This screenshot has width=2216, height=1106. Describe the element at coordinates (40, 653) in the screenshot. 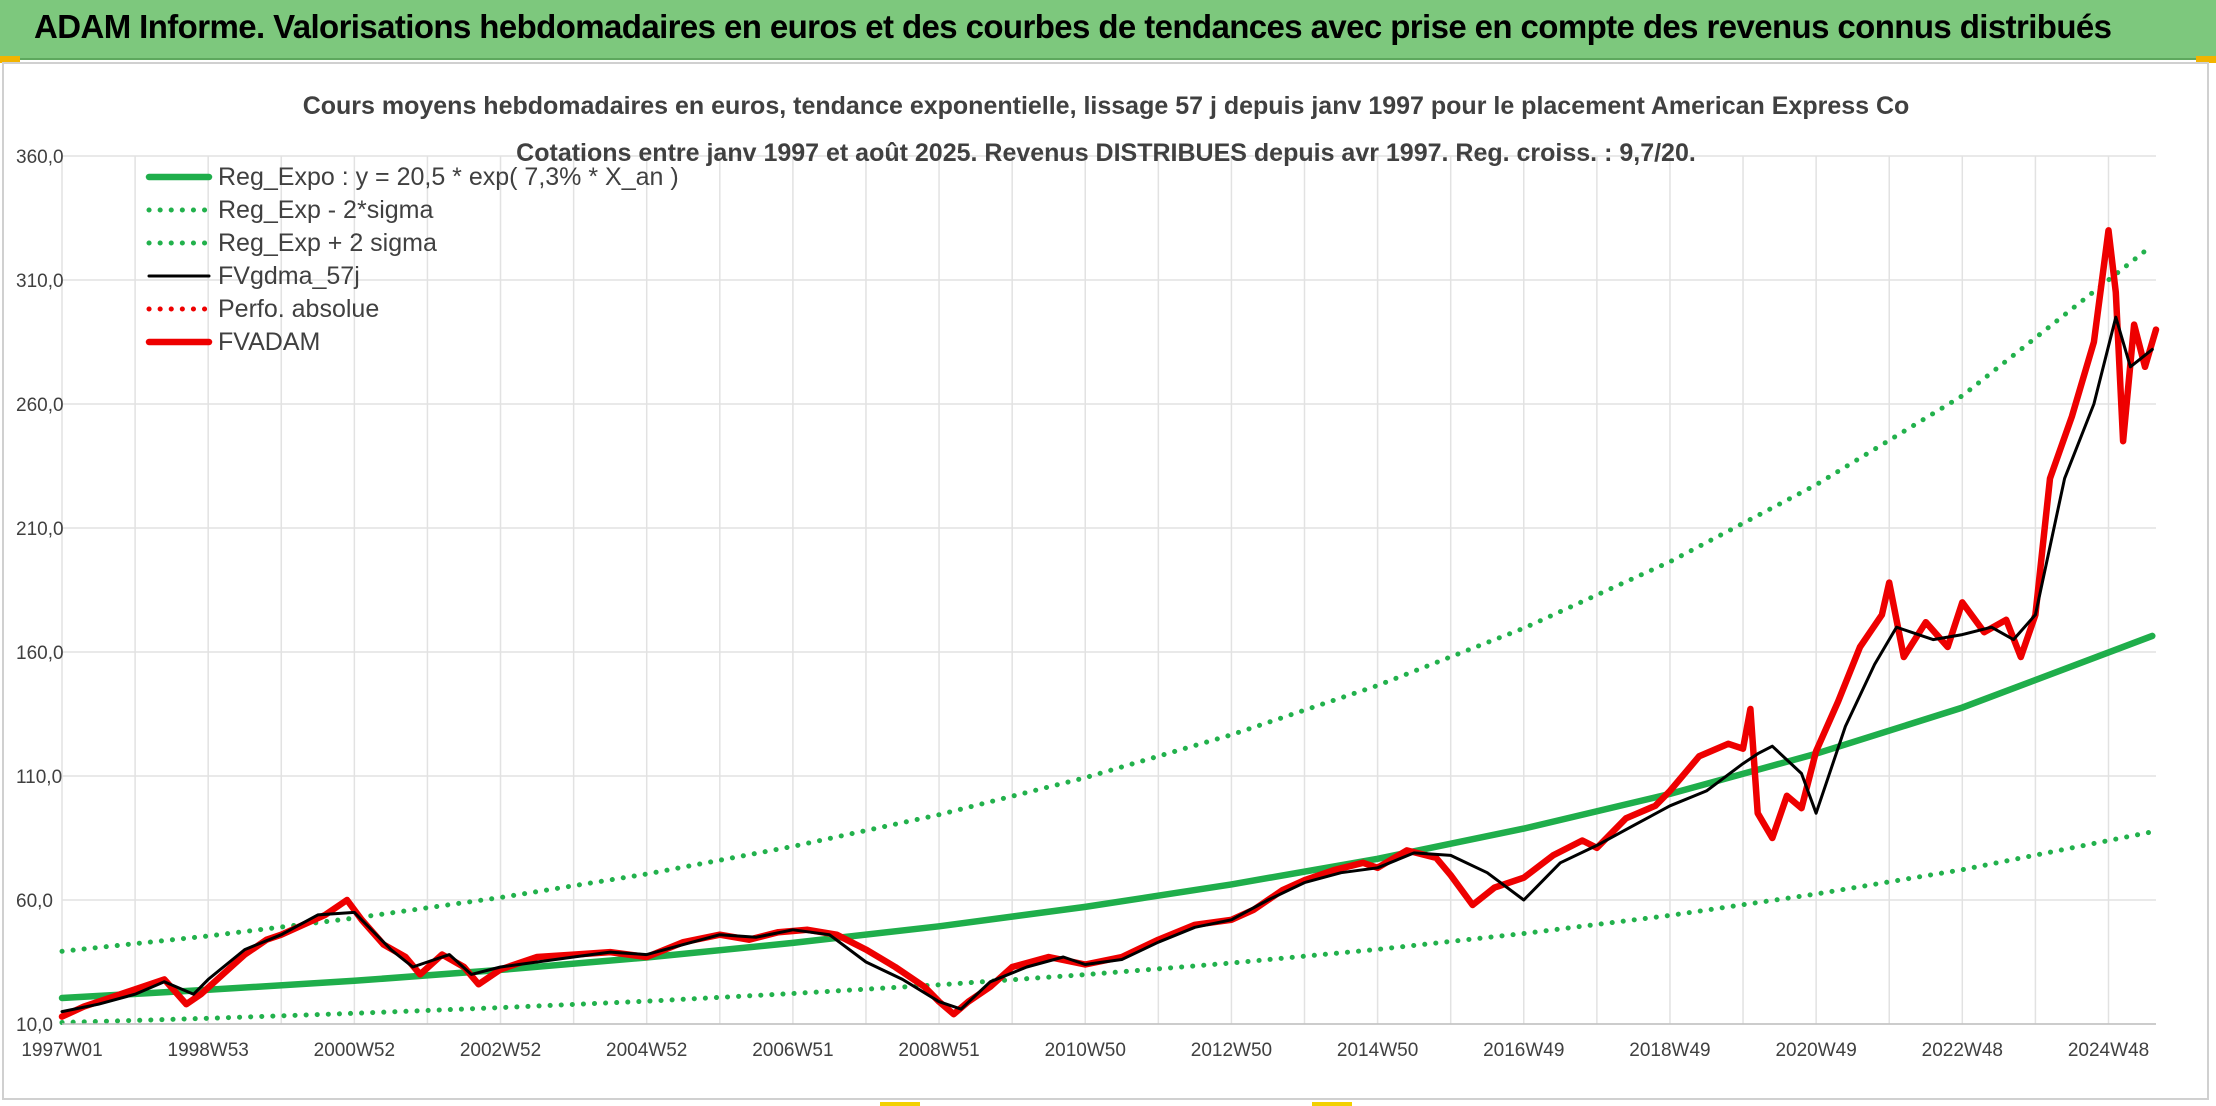

I see `y-tick-label: 160,0` at that location.